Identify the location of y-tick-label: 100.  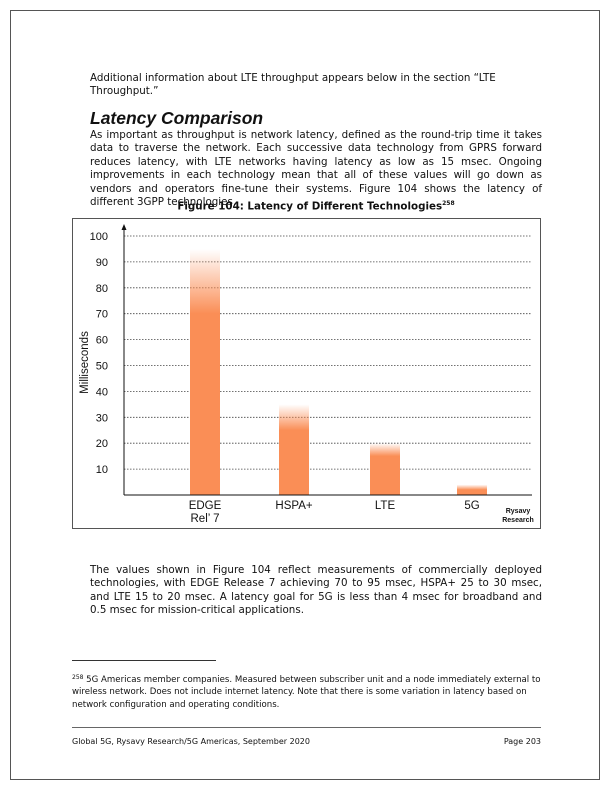
(99, 237).